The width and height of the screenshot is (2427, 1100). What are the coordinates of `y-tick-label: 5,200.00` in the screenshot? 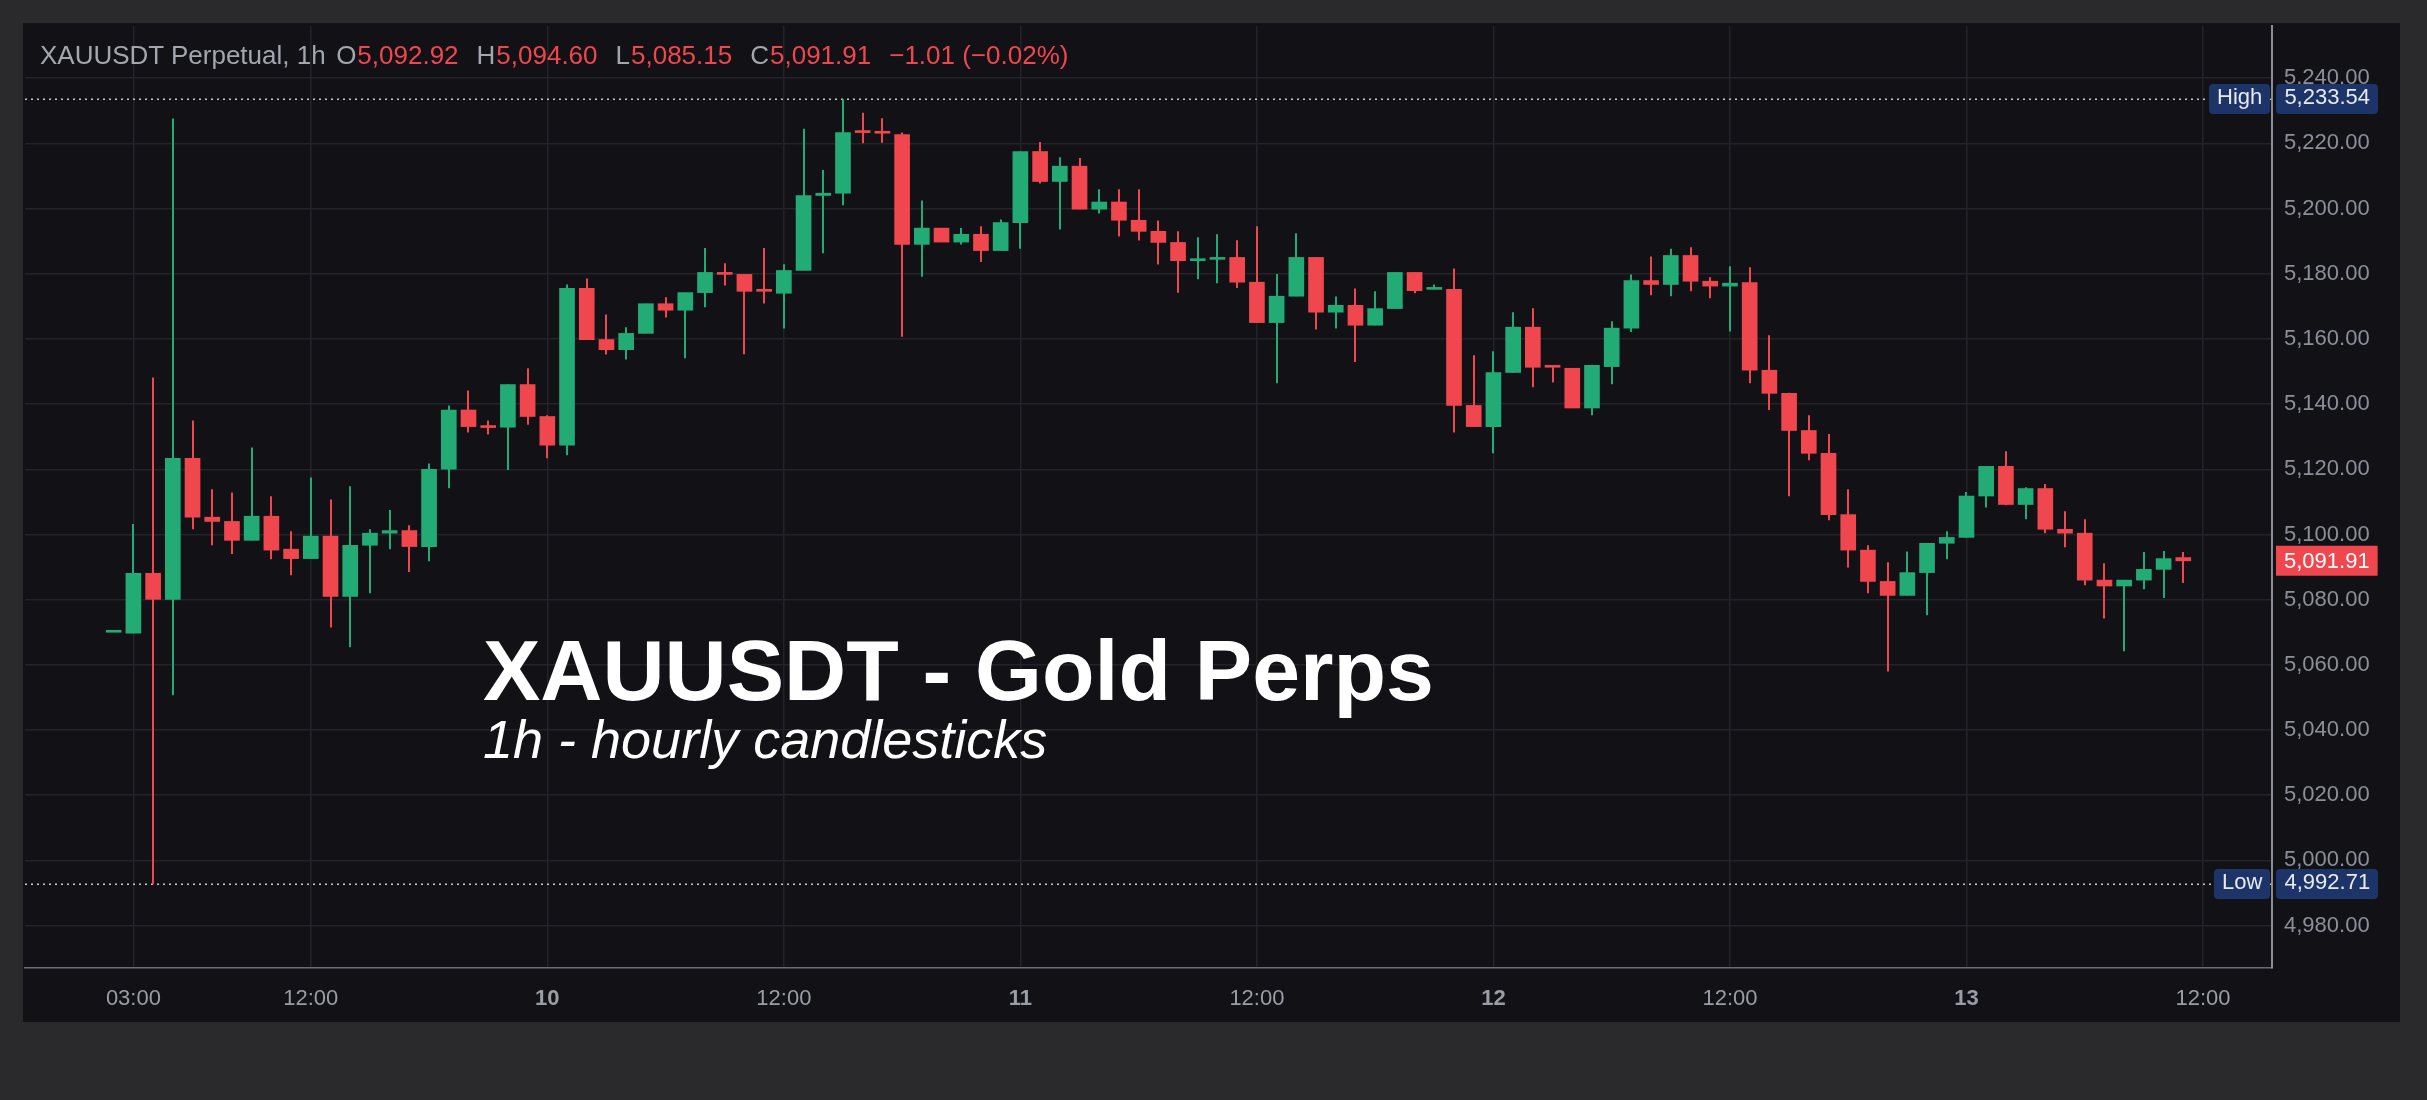 It's located at (2327, 207).